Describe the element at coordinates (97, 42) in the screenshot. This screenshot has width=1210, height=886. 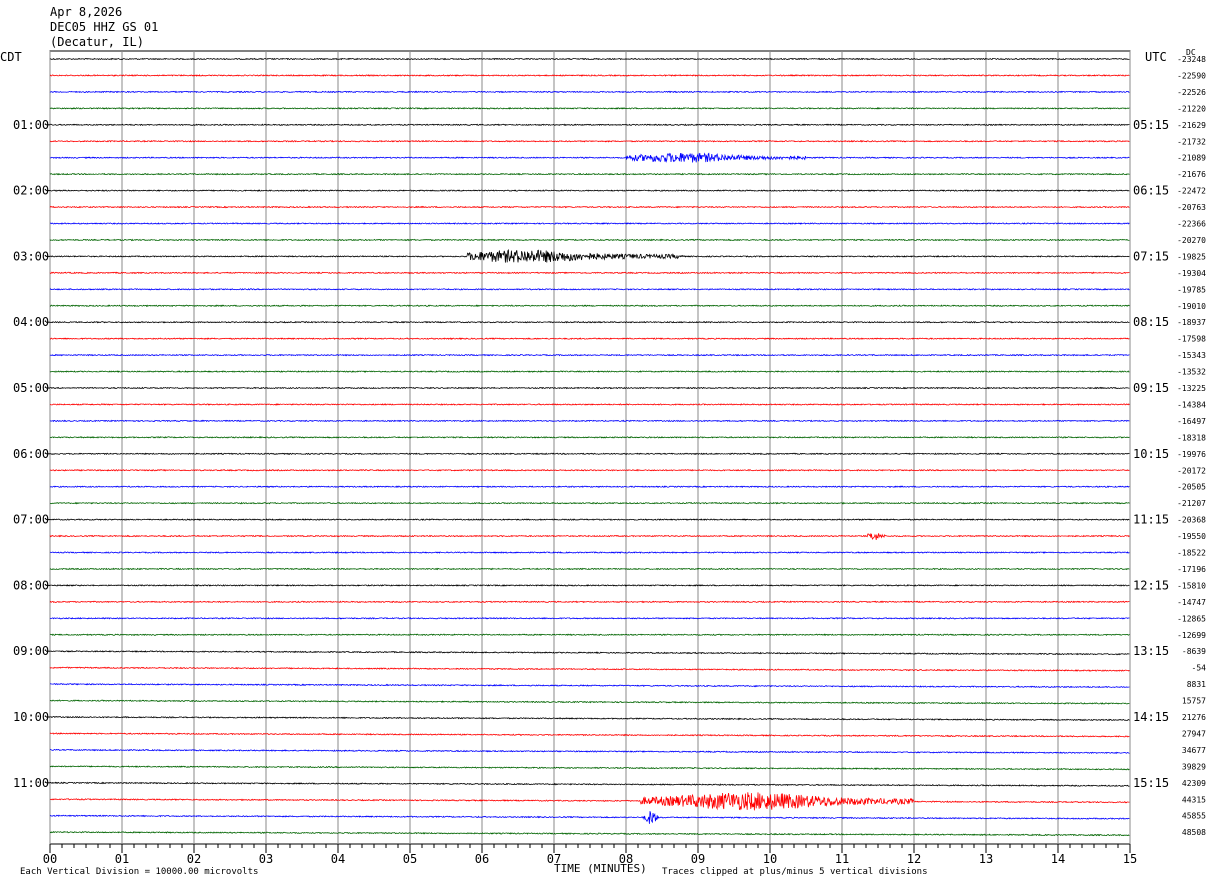
I see `station-location: (Decatur, IL)` at that location.